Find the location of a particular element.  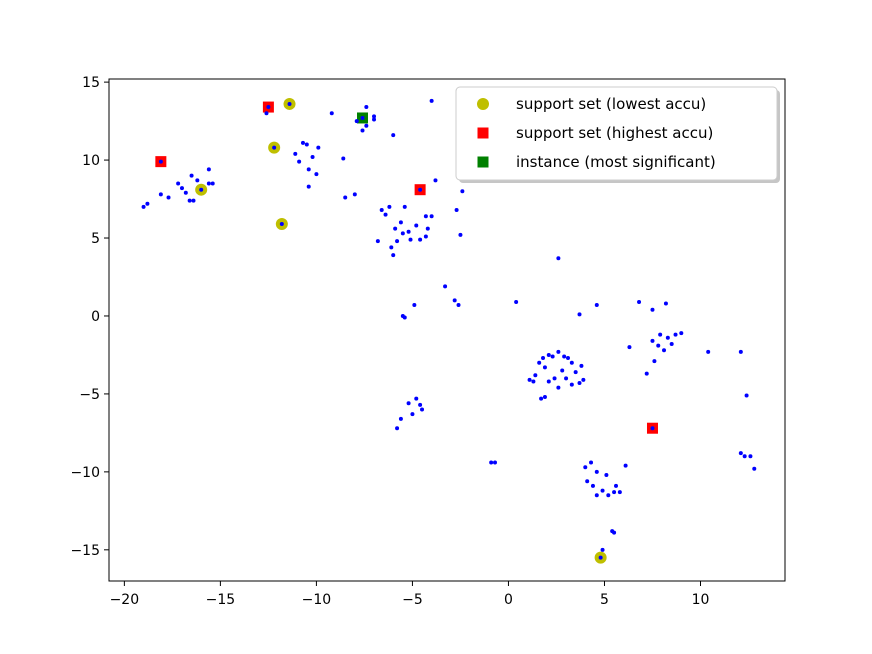

legend-label: instance (most significant) is located at coordinates (616, 162).